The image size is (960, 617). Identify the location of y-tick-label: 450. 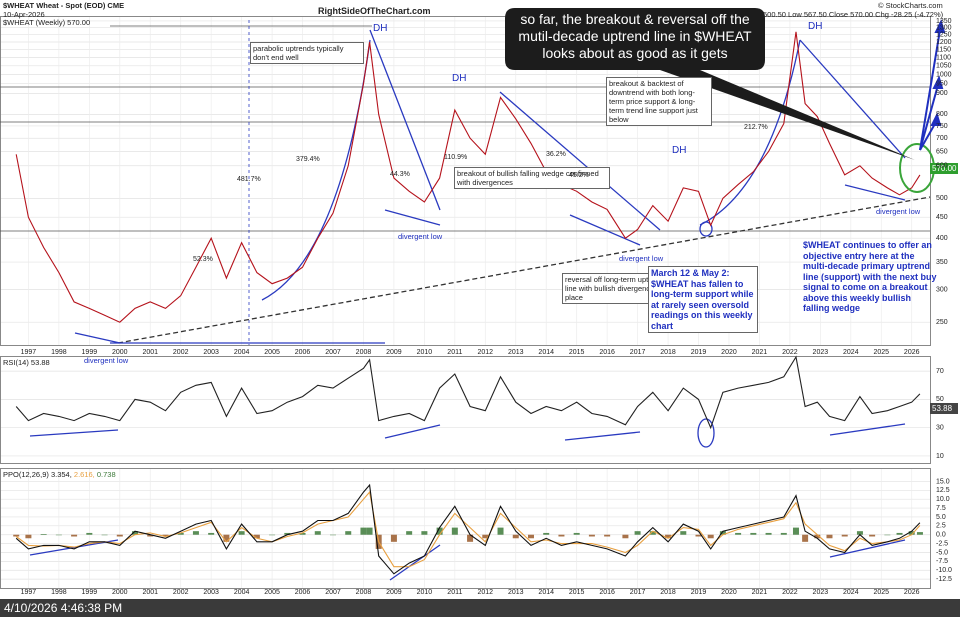
(942, 217).